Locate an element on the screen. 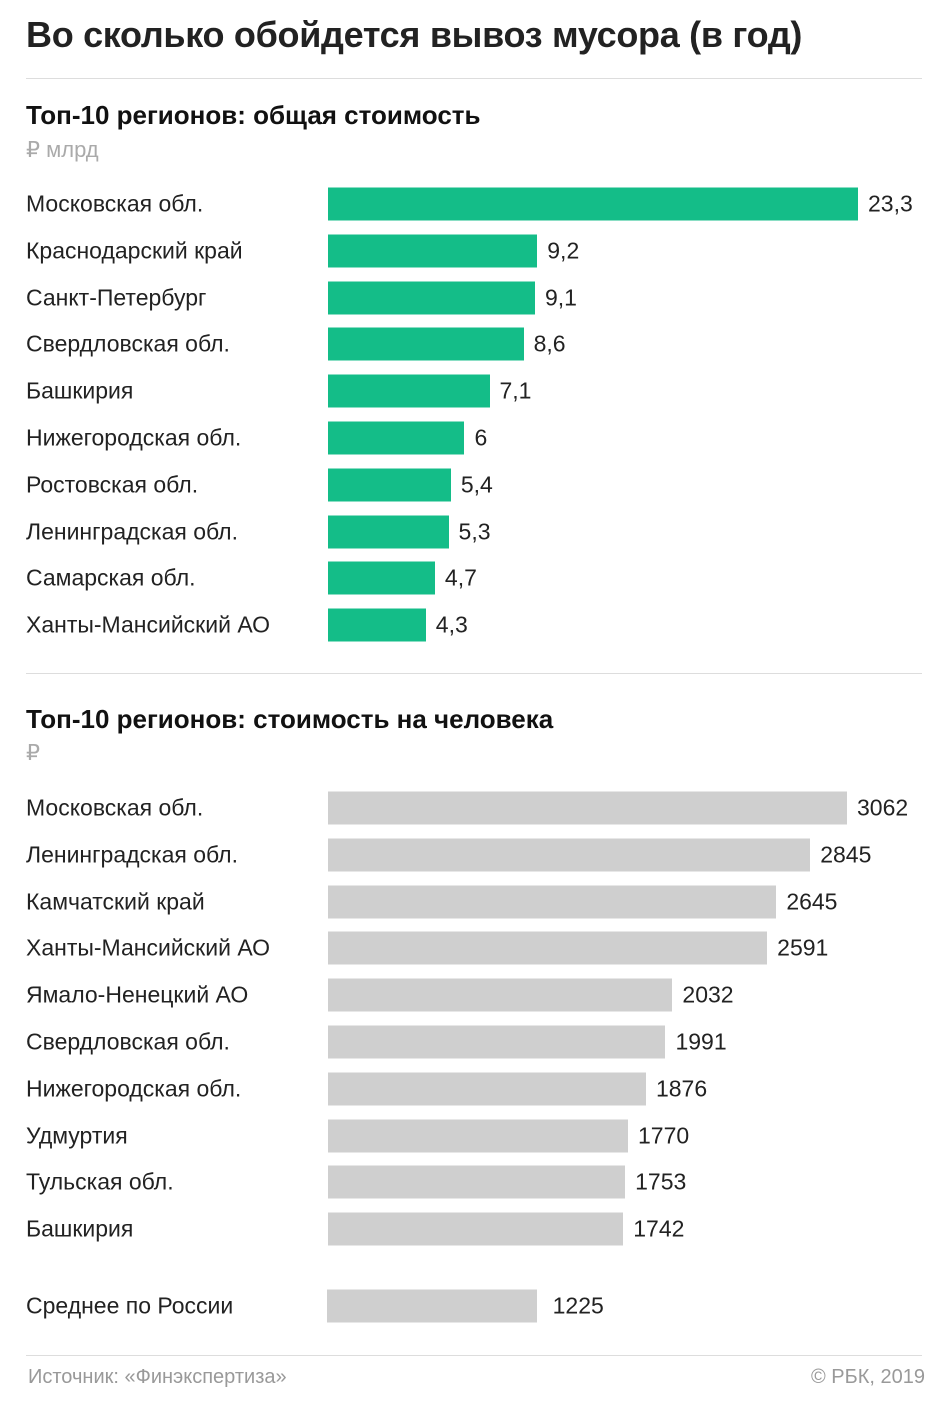 The image size is (945, 1403). source: Источник: «Финэкспертиза» is located at coordinates (157, 1377).